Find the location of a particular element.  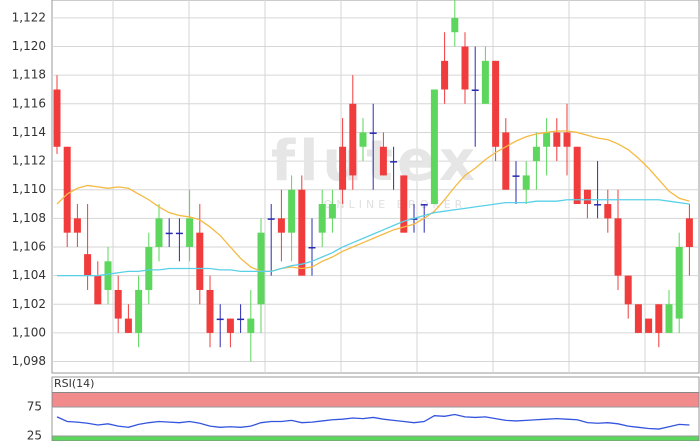

y-tick-label: 1,098 is located at coordinates (29, 361).